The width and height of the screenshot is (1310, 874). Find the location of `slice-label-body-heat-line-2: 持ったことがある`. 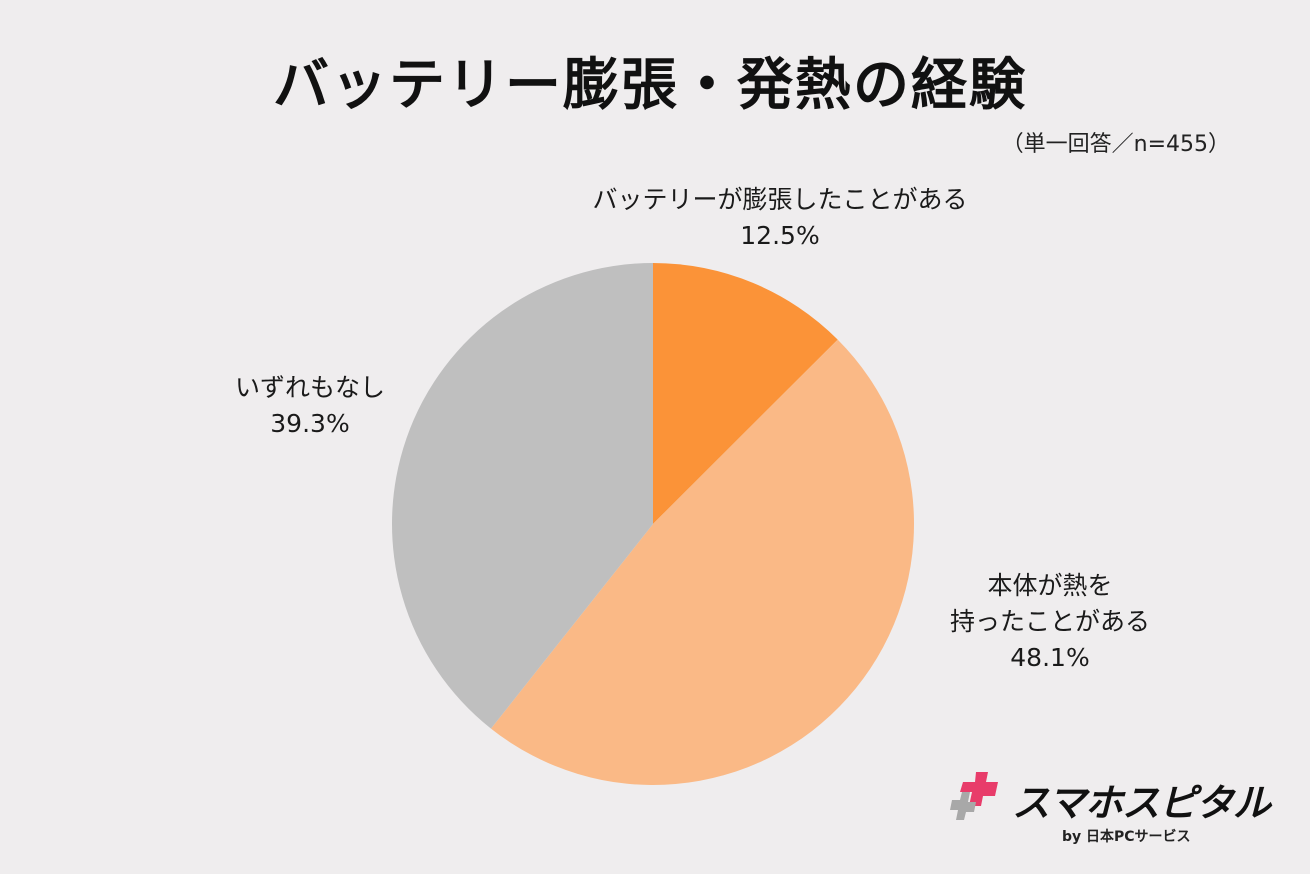

slice-label-body-heat-line-2: 持ったことがある is located at coordinates (1049, 621).